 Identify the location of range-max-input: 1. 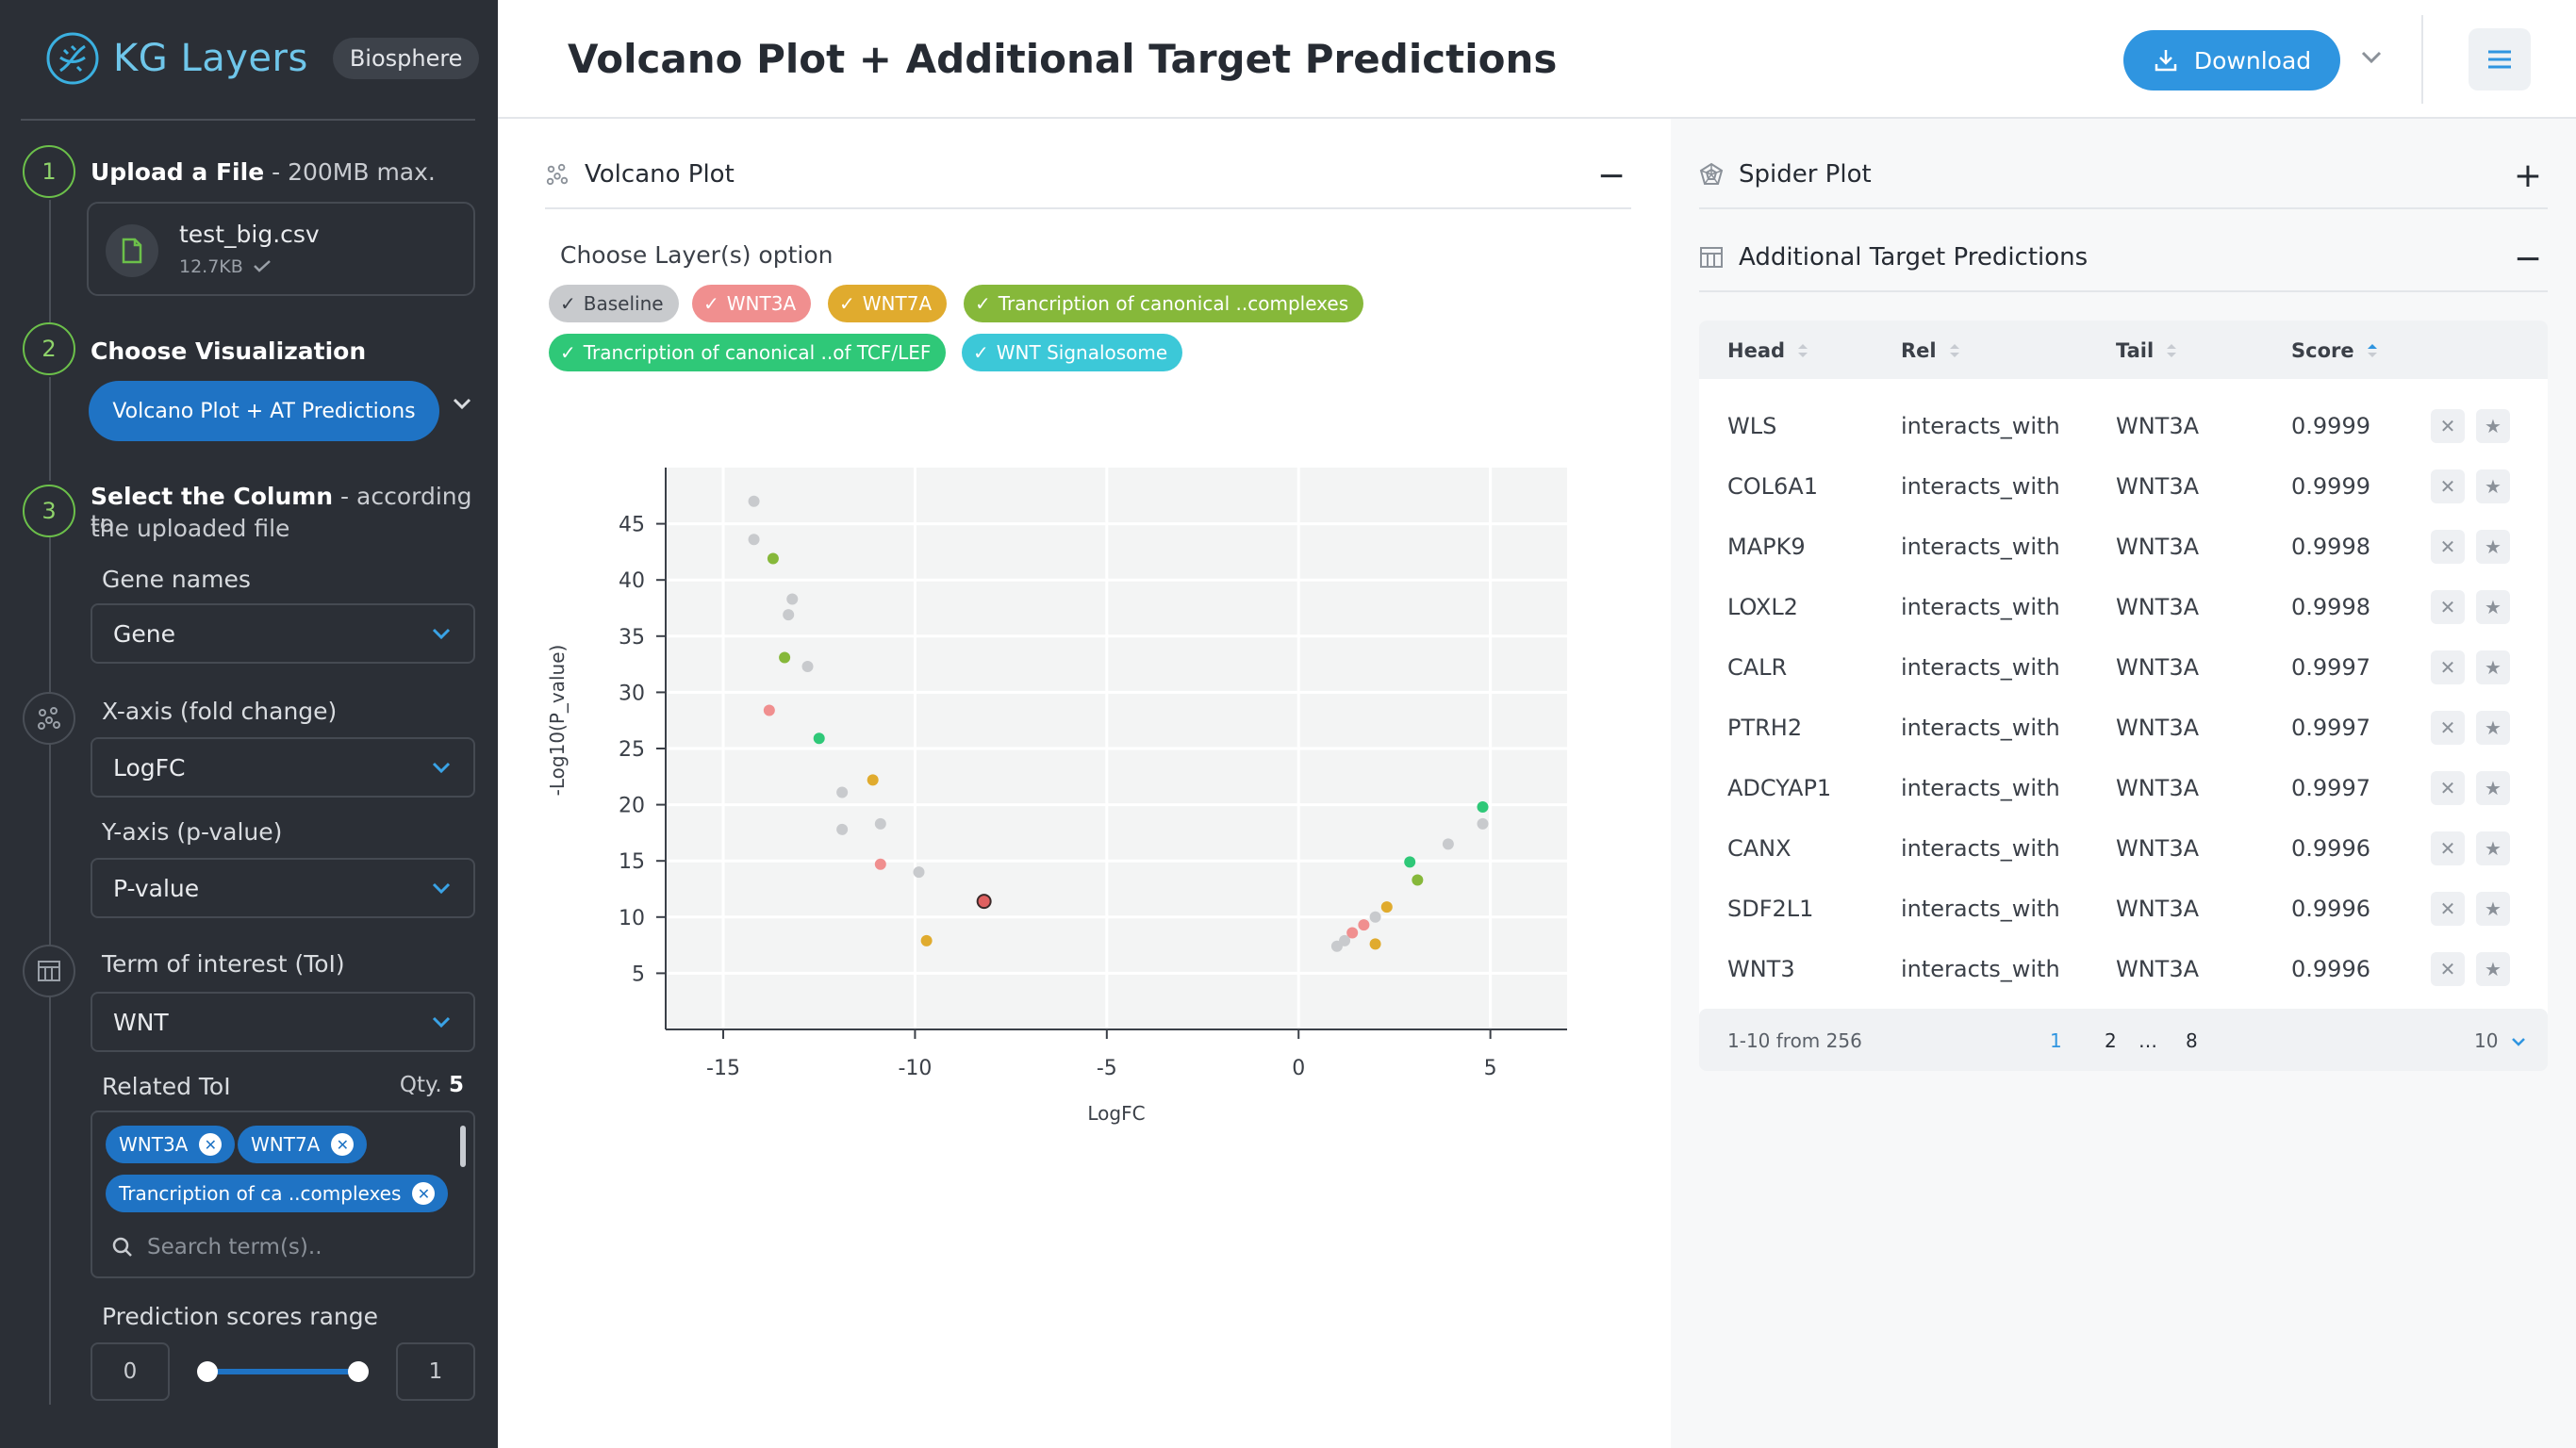
(435, 1371).